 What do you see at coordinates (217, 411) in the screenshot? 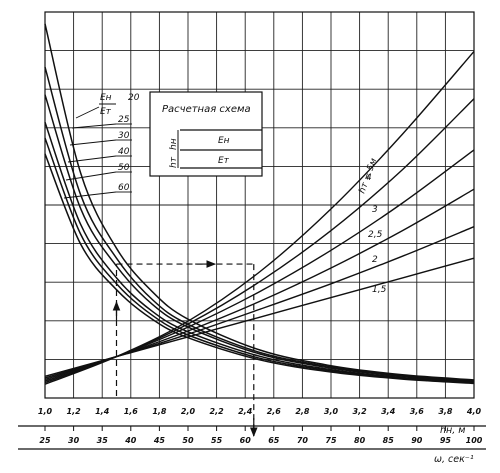
I see `x-tick-label: 2,2` at bounding box center [217, 411].